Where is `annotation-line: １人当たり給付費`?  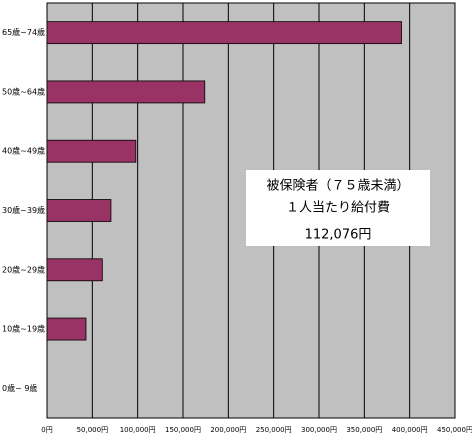
annotation-line: １人当たり給付費 is located at coordinates (338, 208).